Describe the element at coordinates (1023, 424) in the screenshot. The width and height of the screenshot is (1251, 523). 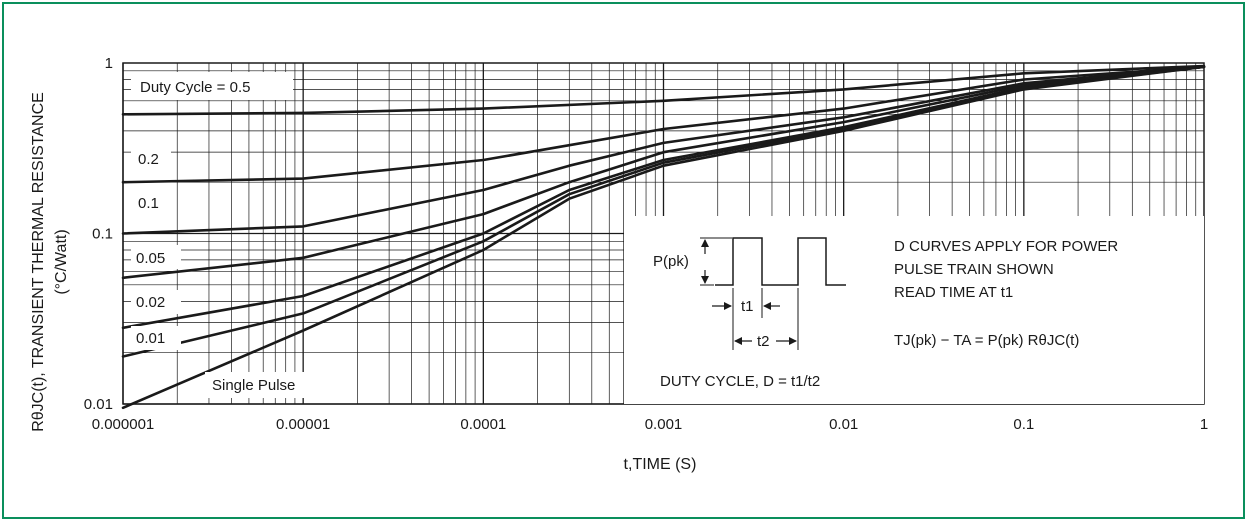
I see `x-tick-label: 0.1` at that location.